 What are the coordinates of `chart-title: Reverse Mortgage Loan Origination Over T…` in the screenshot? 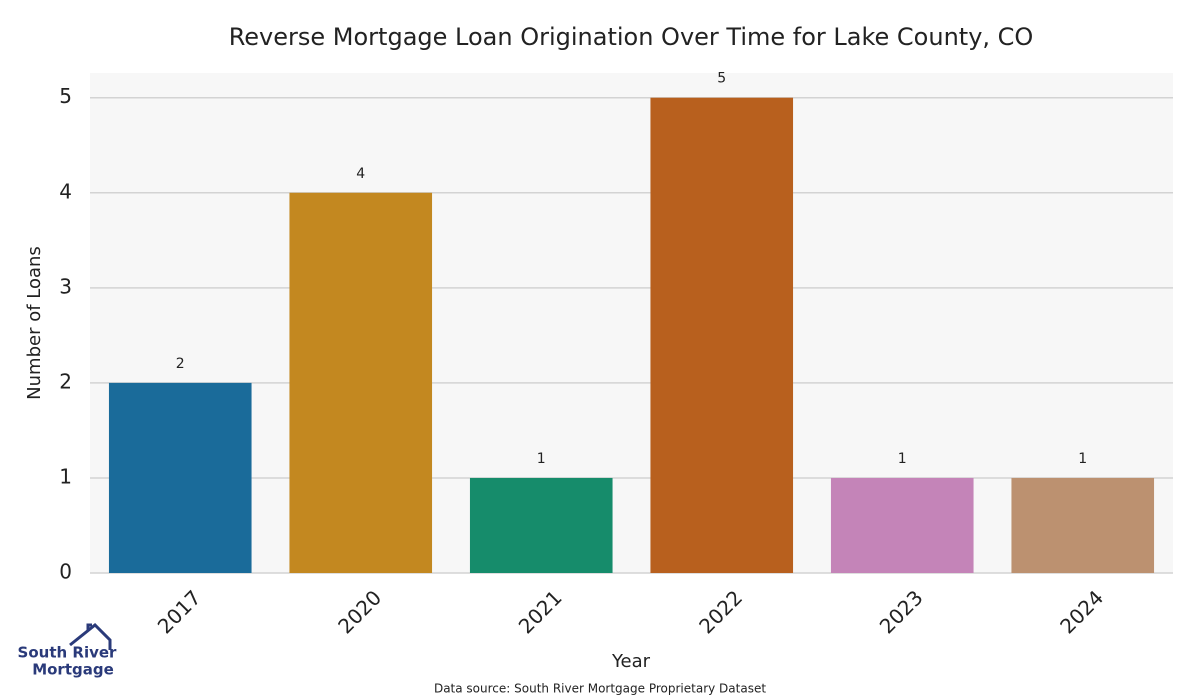 It's located at (631, 37).